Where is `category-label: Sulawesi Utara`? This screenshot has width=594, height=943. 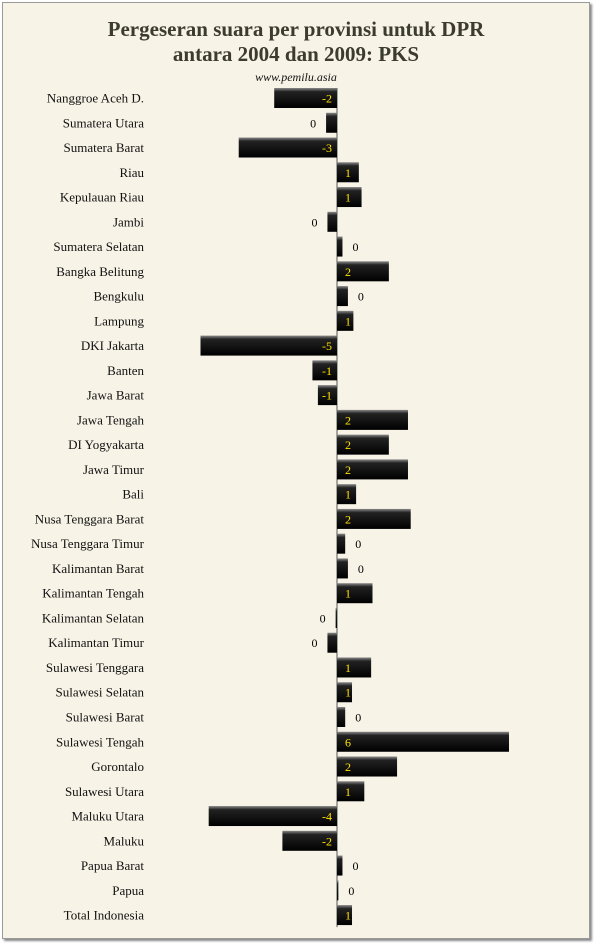 category-label: Sulawesi Utara is located at coordinates (104, 791).